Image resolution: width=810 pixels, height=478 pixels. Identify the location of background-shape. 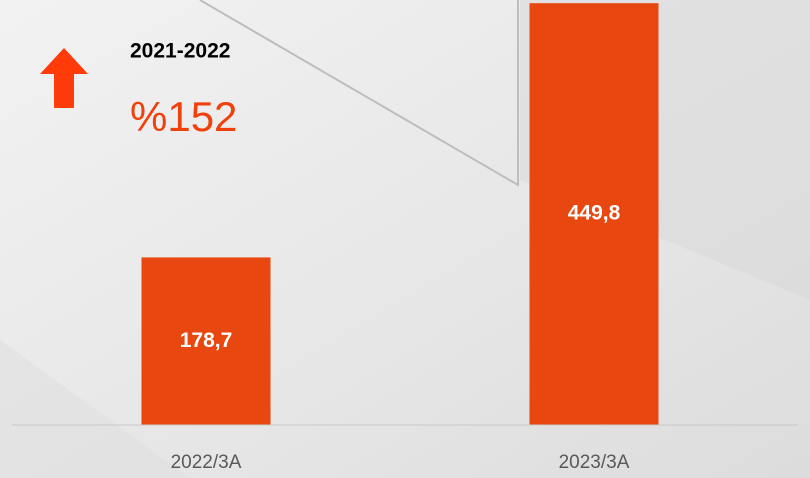
(95, 409).